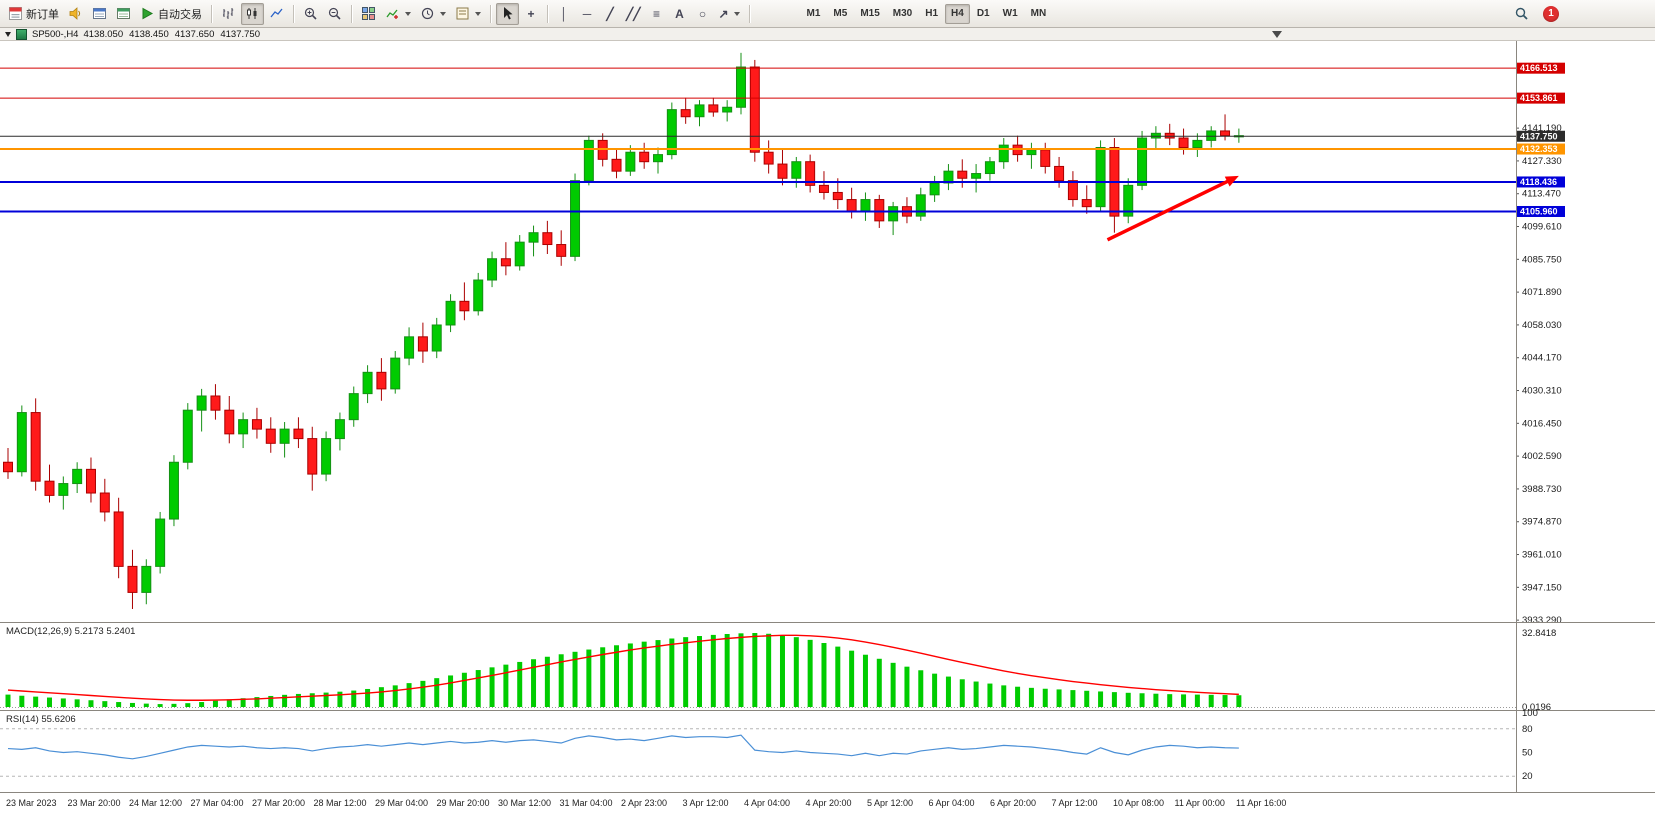  I want to click on zoom-out-button, so click(334, 14).